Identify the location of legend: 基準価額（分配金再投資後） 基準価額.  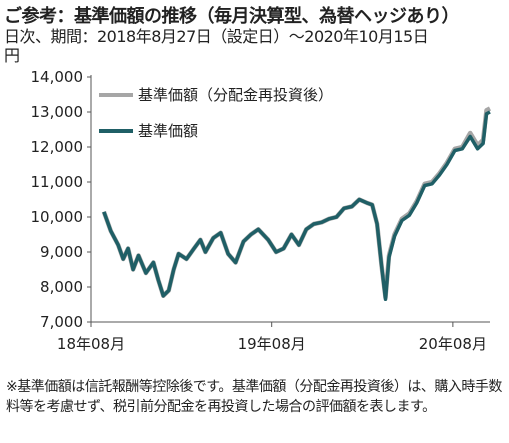
(216, 113).